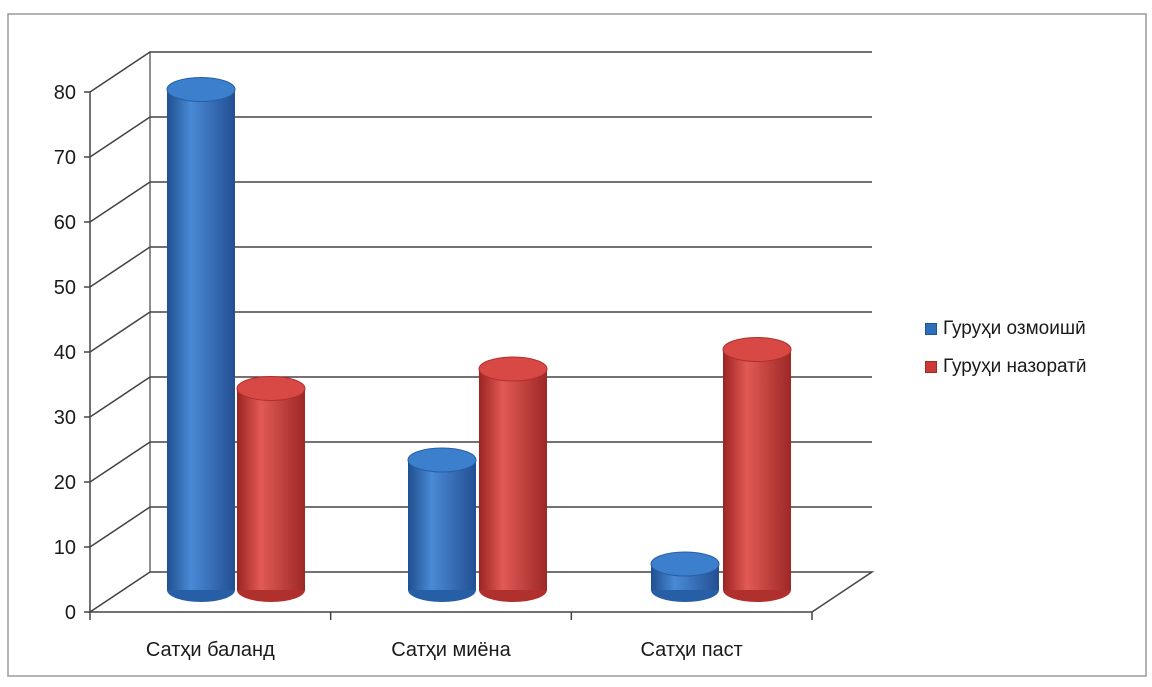 This screenshot has width=1152, height=687. What do you see at coordinates (65, 548) in the screenshot?
I see `y-tick-label: 10` at bounding box center [65, 548].